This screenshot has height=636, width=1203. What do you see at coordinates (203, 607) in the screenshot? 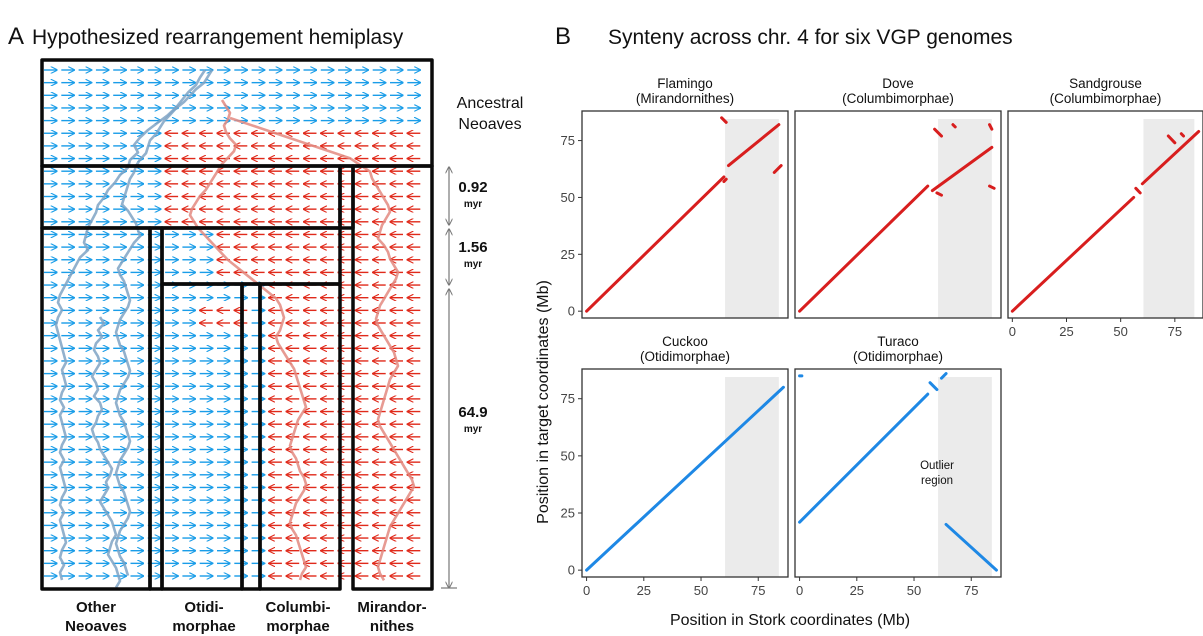
I see `clade-label-otidimorphae-line1: Otidi-` at bounding box center [203, 607].